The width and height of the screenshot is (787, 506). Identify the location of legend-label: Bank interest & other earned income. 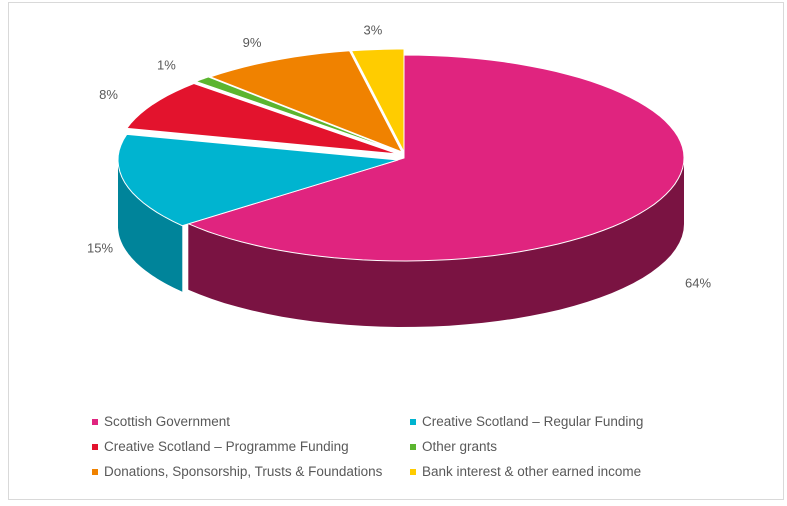
(532, 471).